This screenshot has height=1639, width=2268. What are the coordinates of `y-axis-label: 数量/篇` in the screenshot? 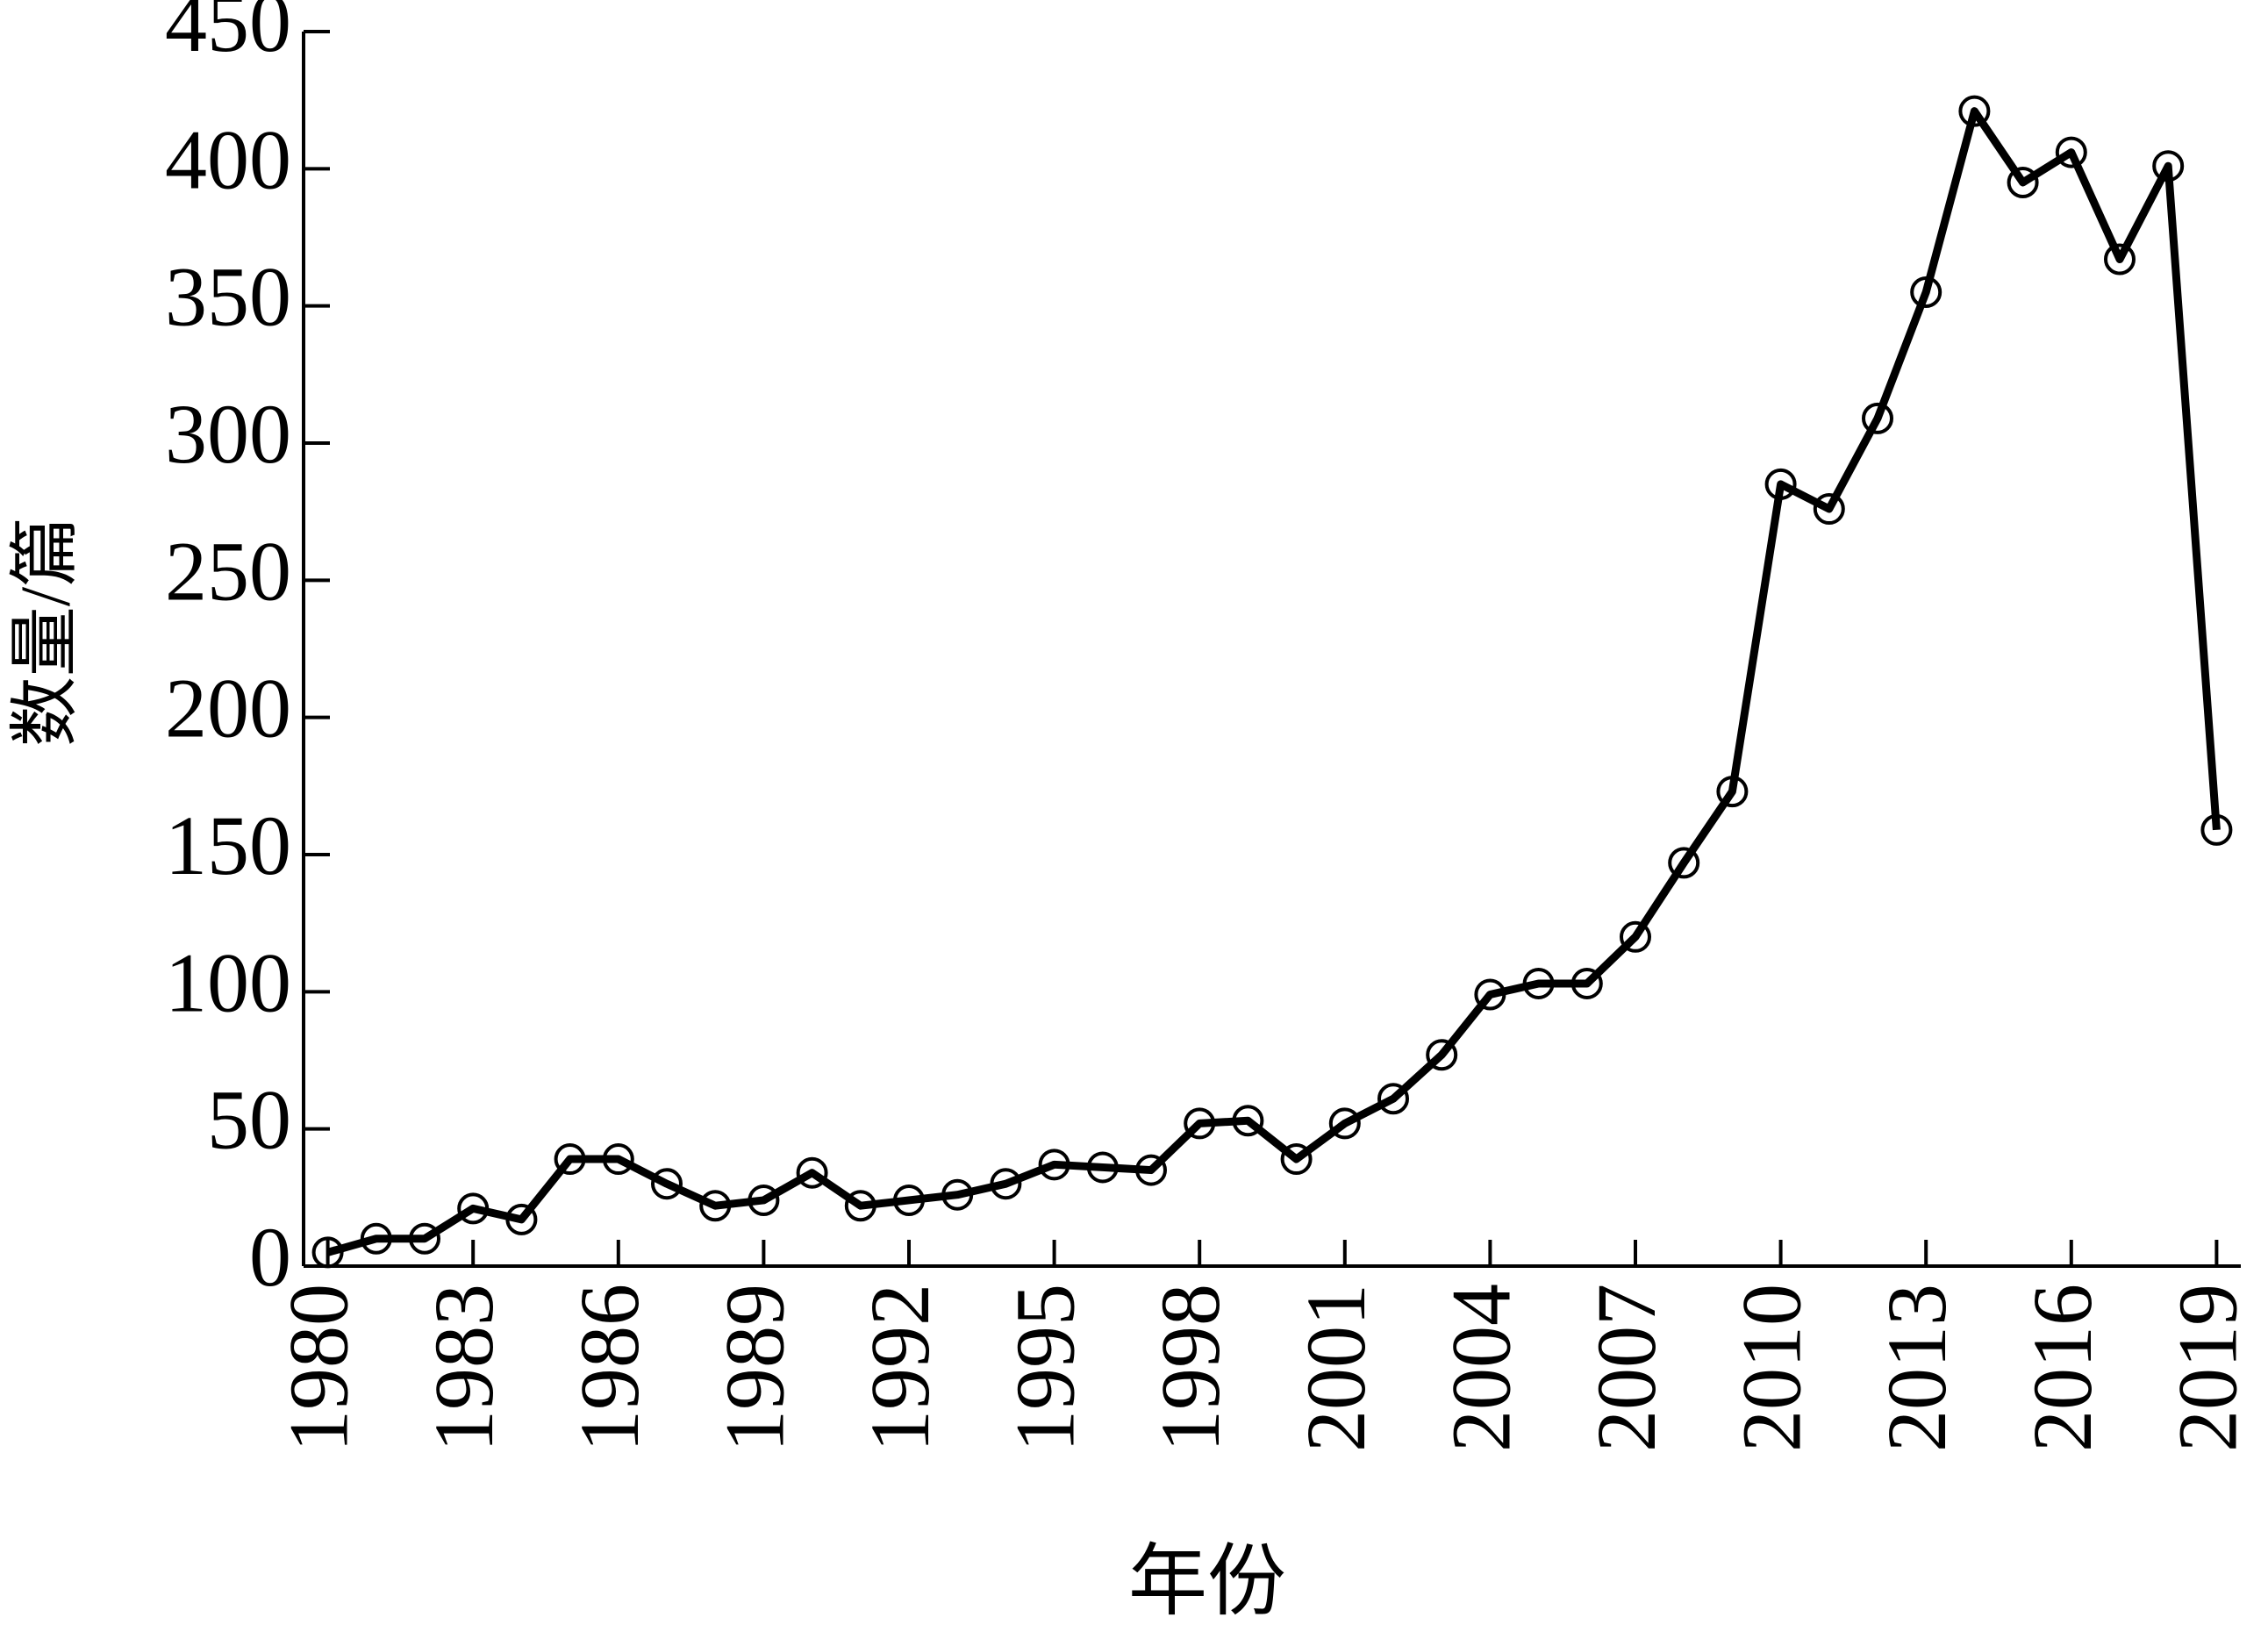 It's located at (45, 632).